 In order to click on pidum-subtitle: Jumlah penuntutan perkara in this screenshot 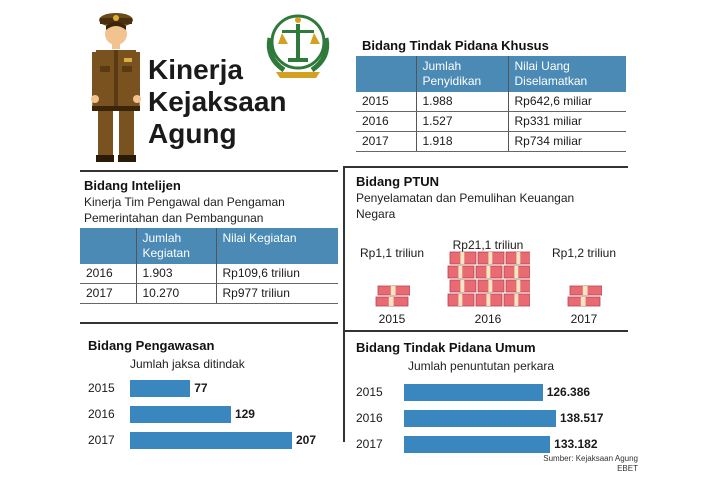, I will do `click(481, 366)`.